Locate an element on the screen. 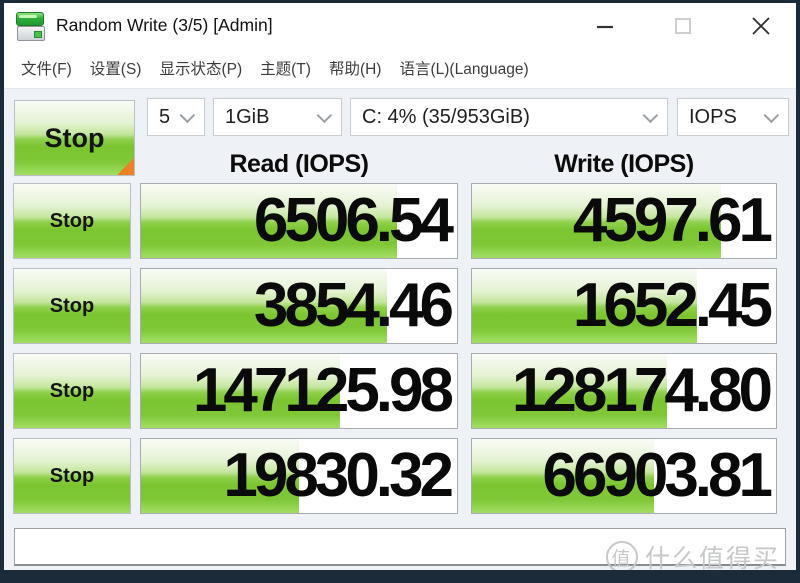  write-result-cell: 128174.80 is located at coordinates (624, 391).